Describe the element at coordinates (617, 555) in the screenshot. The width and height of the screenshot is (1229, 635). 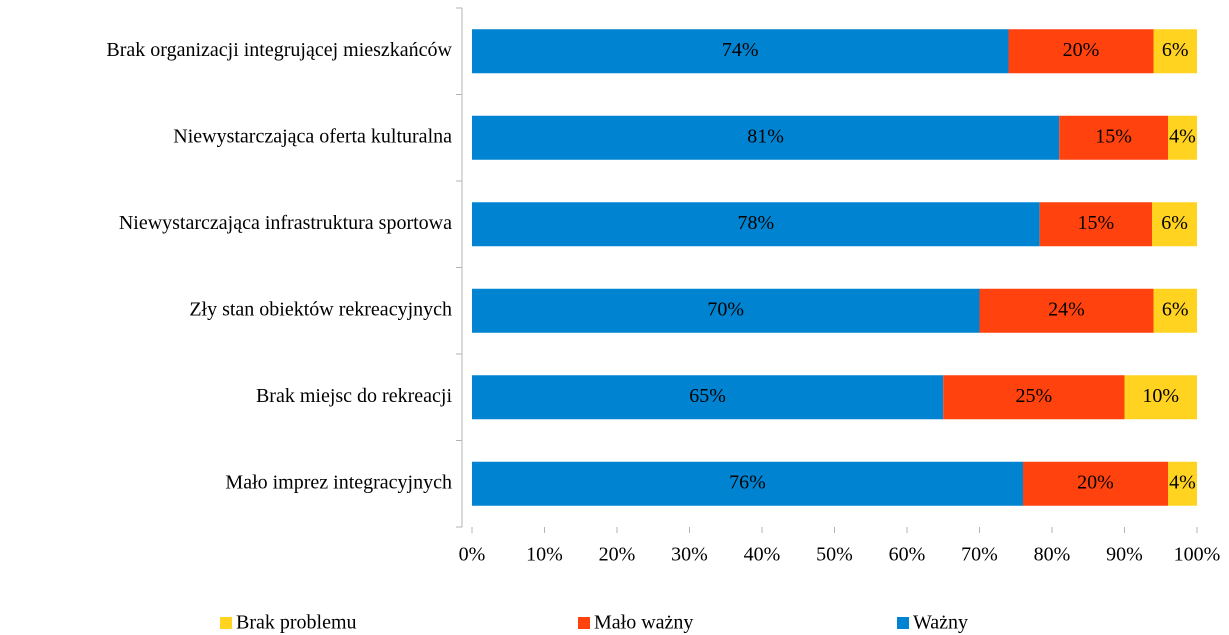
I see `x-tick-label: 20%` at that location.